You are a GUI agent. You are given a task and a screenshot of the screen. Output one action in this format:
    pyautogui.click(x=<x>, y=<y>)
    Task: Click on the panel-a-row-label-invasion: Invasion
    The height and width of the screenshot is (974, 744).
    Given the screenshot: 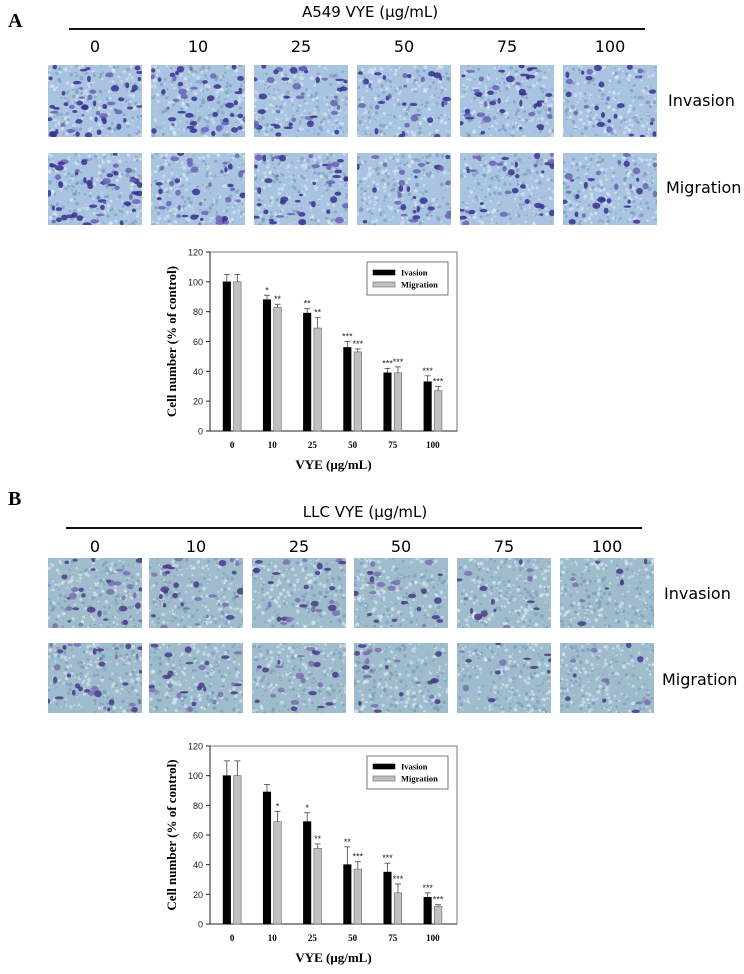 What is the action you would take?
    pyautogui.click(x=701, y=100)
    